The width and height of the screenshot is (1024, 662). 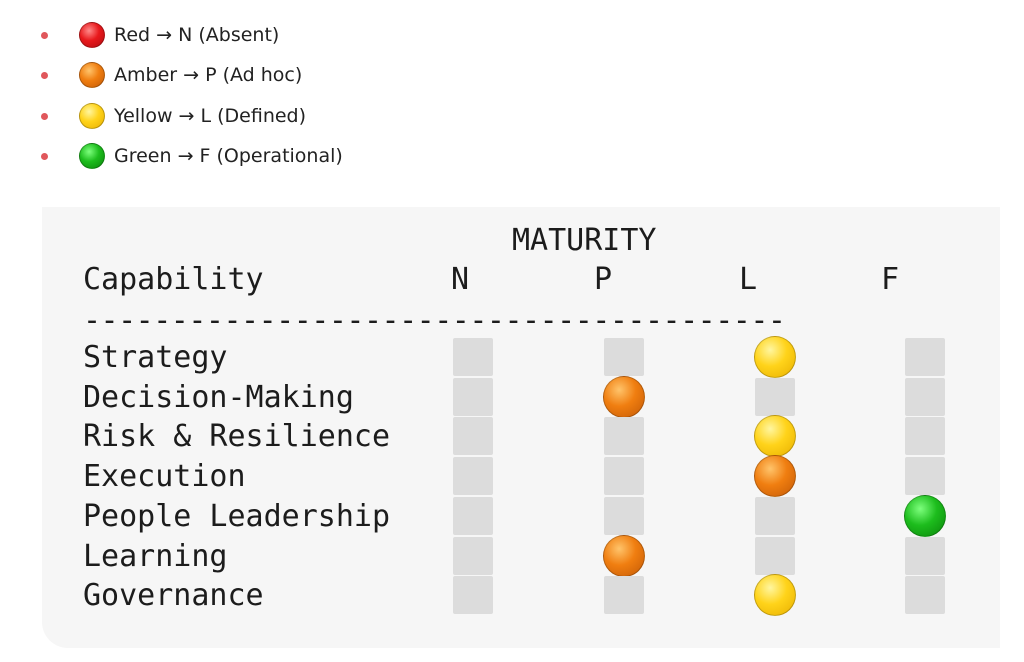 I want to click on row-label: Strategy, so click(x=155, y=357).